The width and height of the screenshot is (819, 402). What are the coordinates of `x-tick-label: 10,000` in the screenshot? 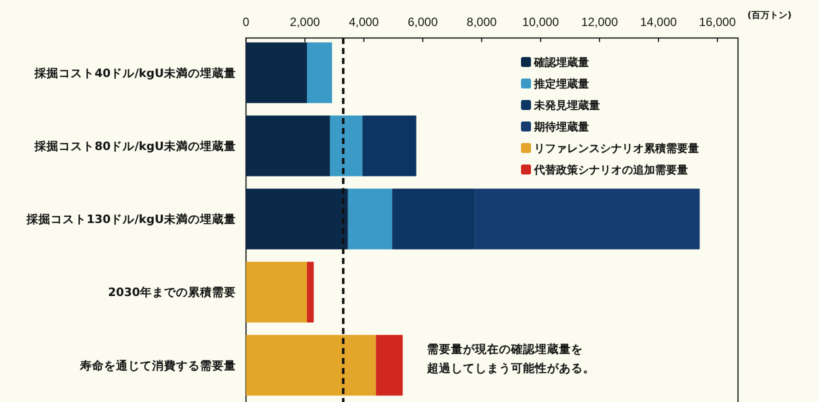 It's located at (541, 22).